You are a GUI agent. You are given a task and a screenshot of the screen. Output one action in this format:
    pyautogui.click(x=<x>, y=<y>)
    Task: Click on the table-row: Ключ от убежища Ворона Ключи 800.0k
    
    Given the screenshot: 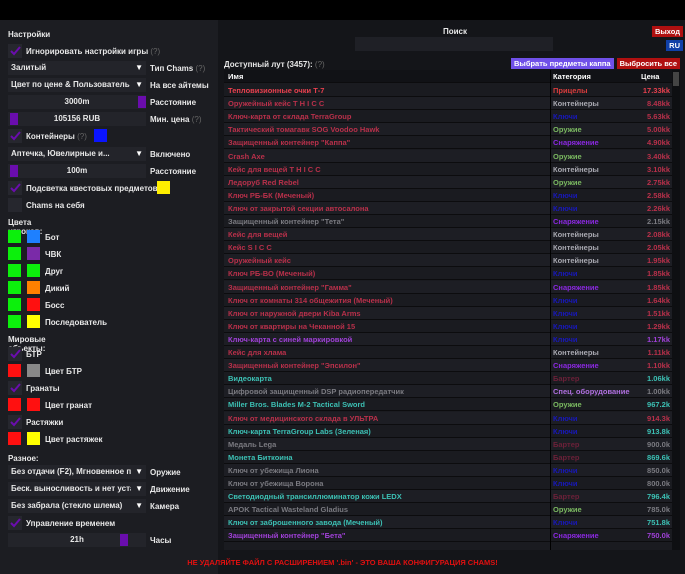 What is the action you would take?
    pyautogui.click(x=452, y=483)
    